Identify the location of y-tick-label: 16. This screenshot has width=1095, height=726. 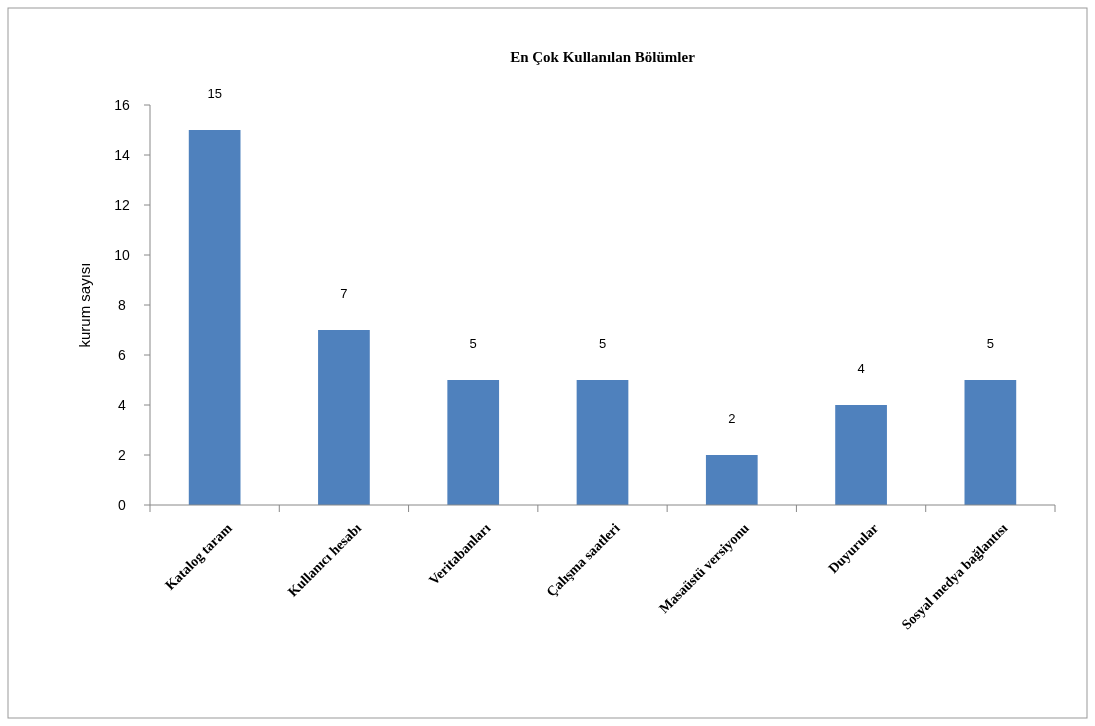
(122, 105).